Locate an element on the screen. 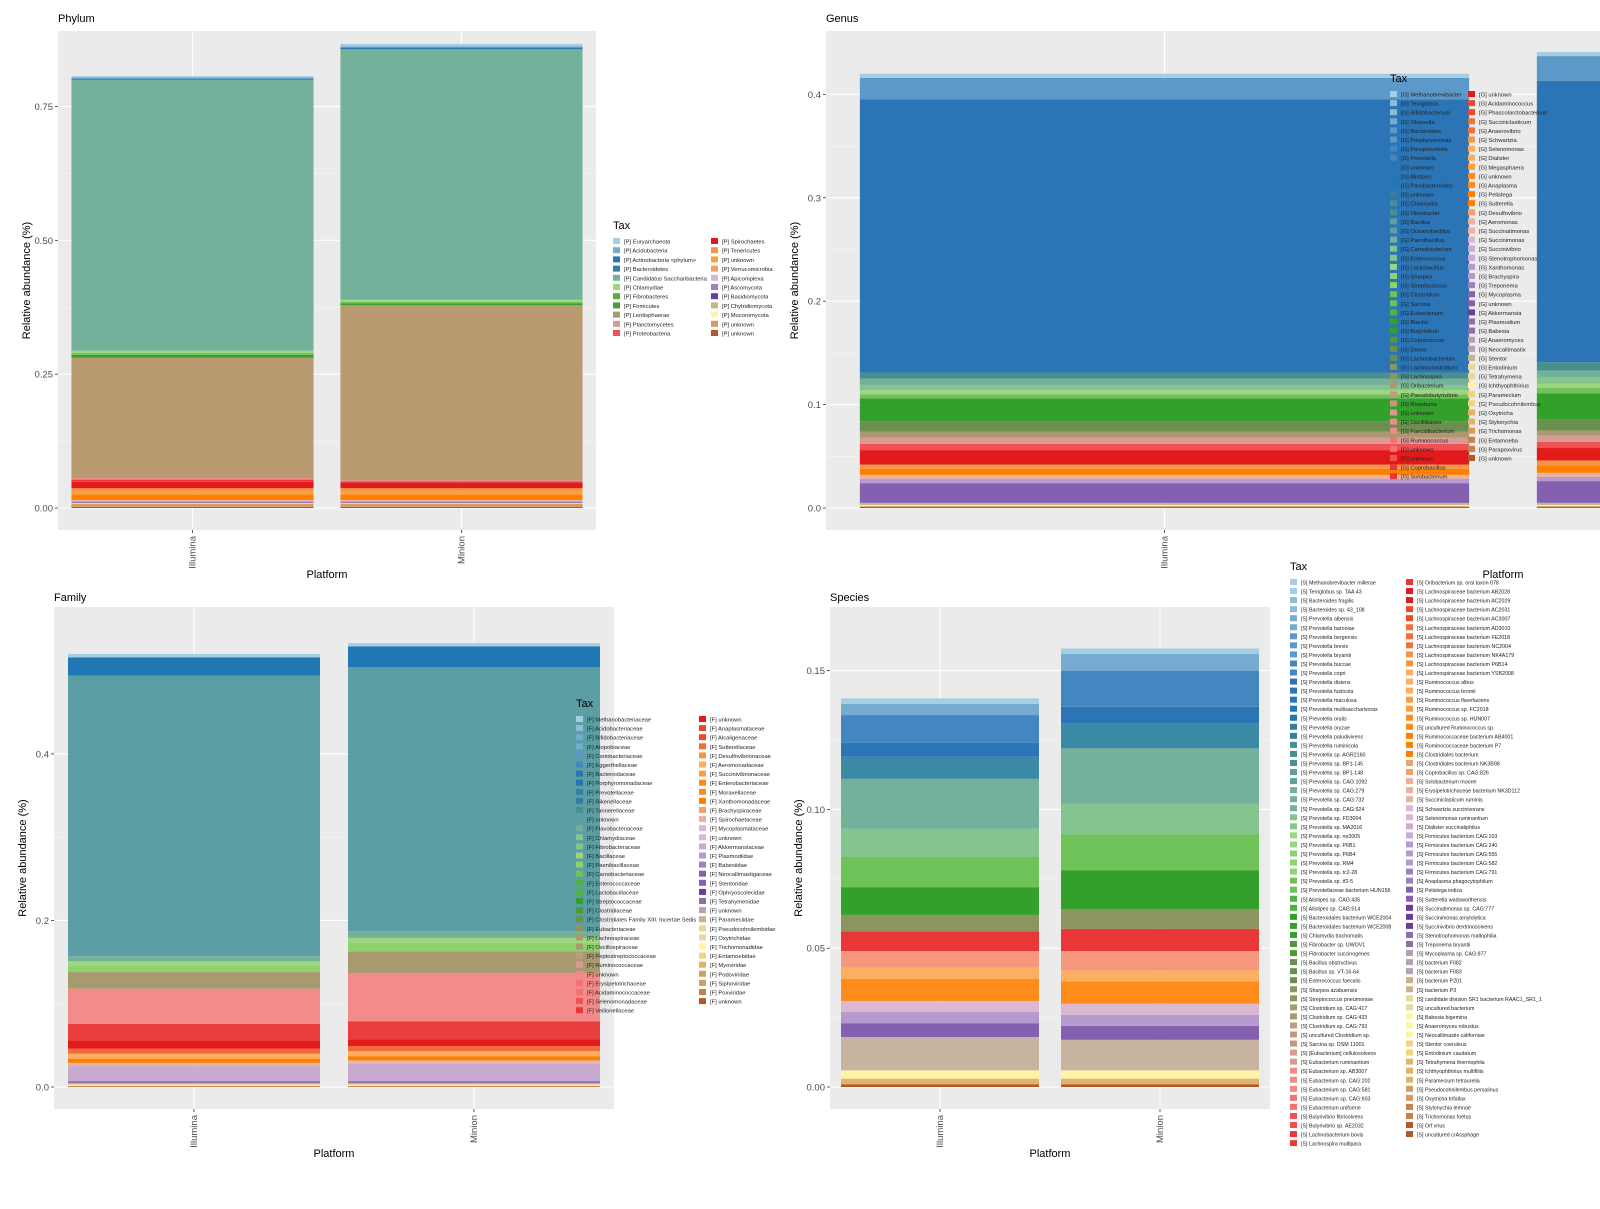 The width and height of the screenshot is (1600, 1209). legend-label: [S] uncultured crAssphage is located at coordinates (1448, 1136).